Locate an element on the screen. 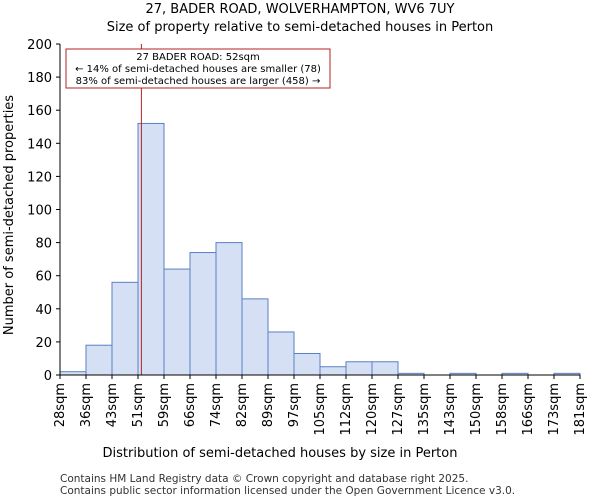 Image resolution: width=600 pixels, height=500 pixels. x-tick-label: 82sqm is located at coordinates (242, 405).